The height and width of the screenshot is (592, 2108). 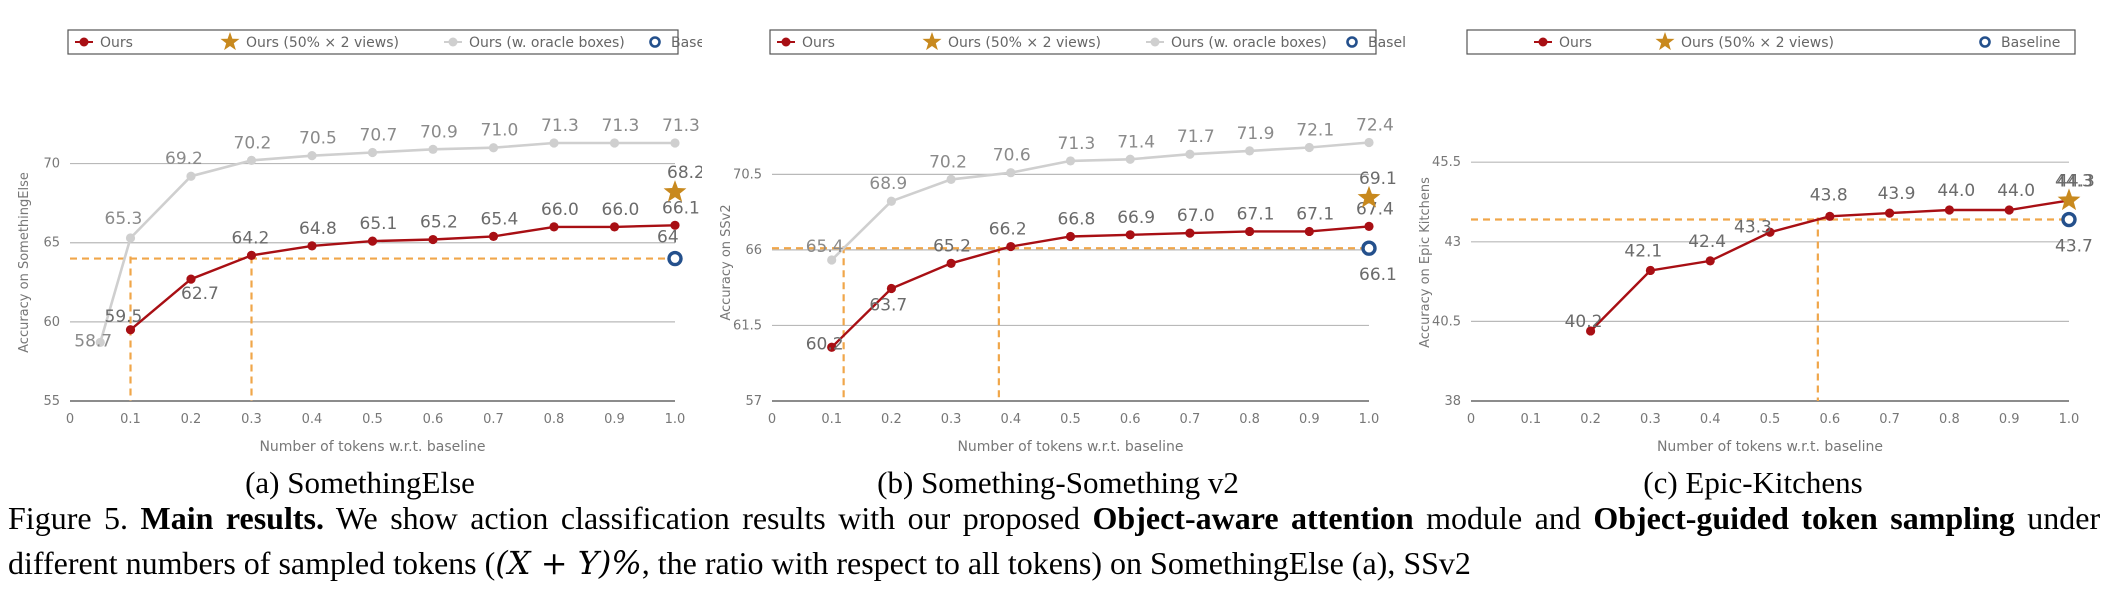 I want to click on x-tick-label: 0.3, so click(x=1650, y=419).